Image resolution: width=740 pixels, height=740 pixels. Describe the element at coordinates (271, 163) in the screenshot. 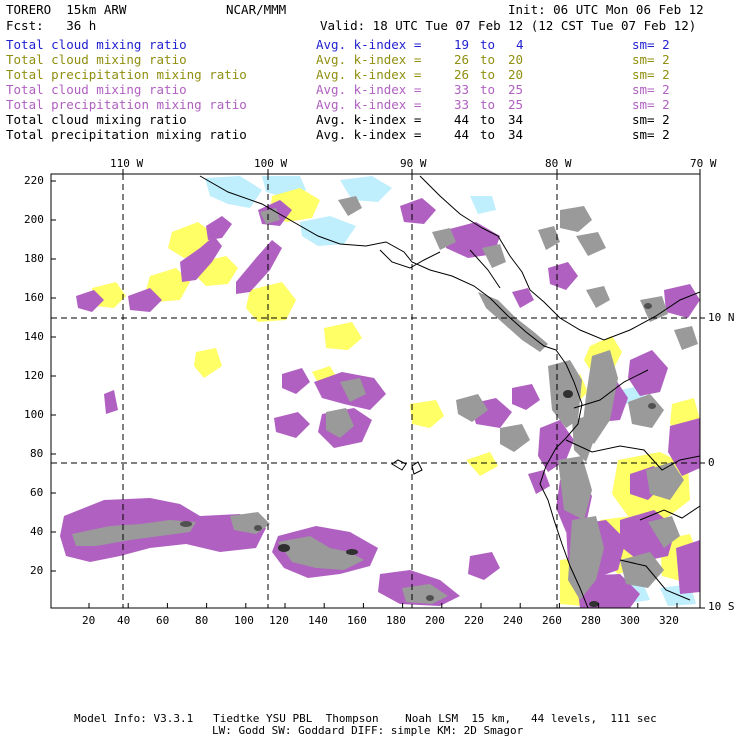

I see `lon-label: 100 W` at that location.